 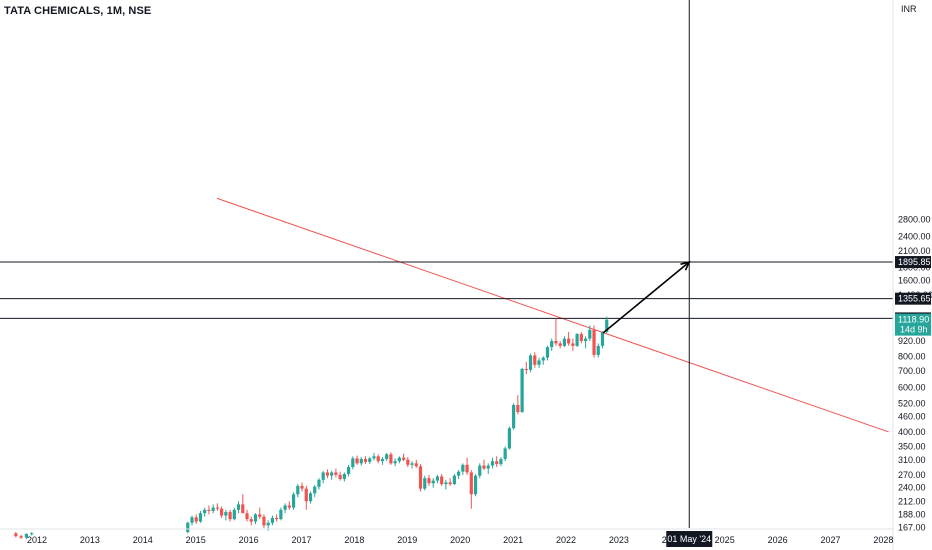 What do you see at coordinates (913, 298) in the screenshot?
I see `price-level-tag: 1355.65` at bounding box center [913, 298].